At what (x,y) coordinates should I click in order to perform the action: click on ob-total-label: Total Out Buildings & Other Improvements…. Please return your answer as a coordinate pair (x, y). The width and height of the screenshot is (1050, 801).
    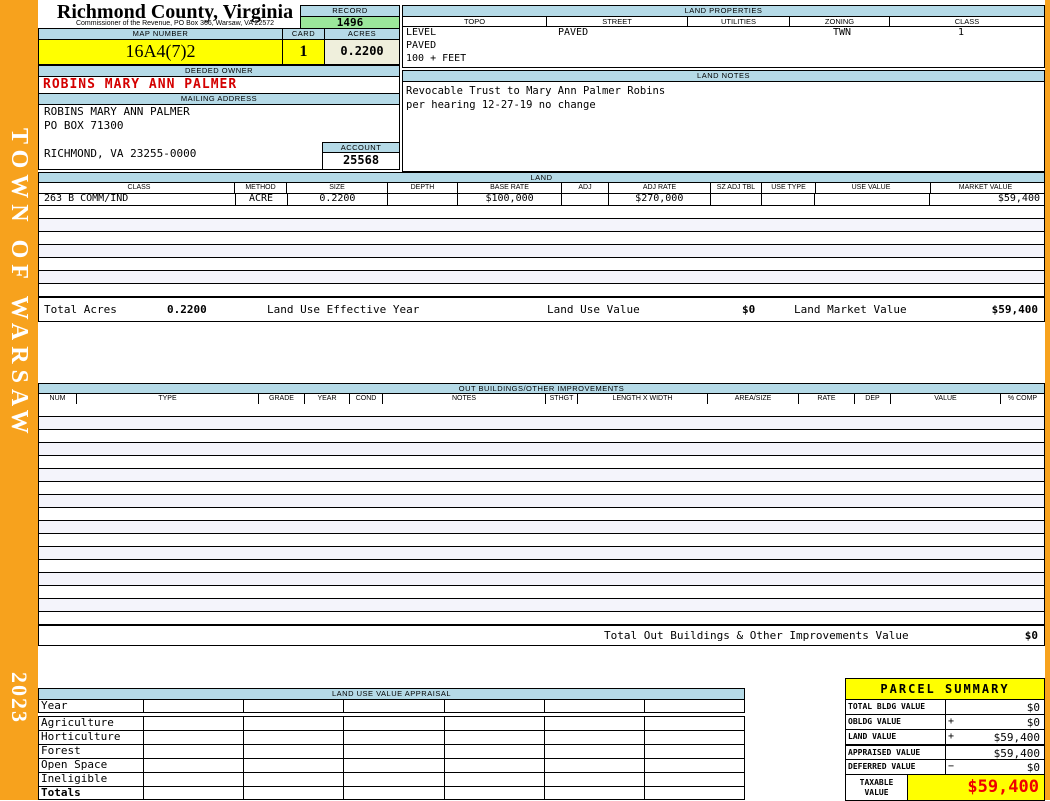
    Looking at the image, I should click on (756, 635).